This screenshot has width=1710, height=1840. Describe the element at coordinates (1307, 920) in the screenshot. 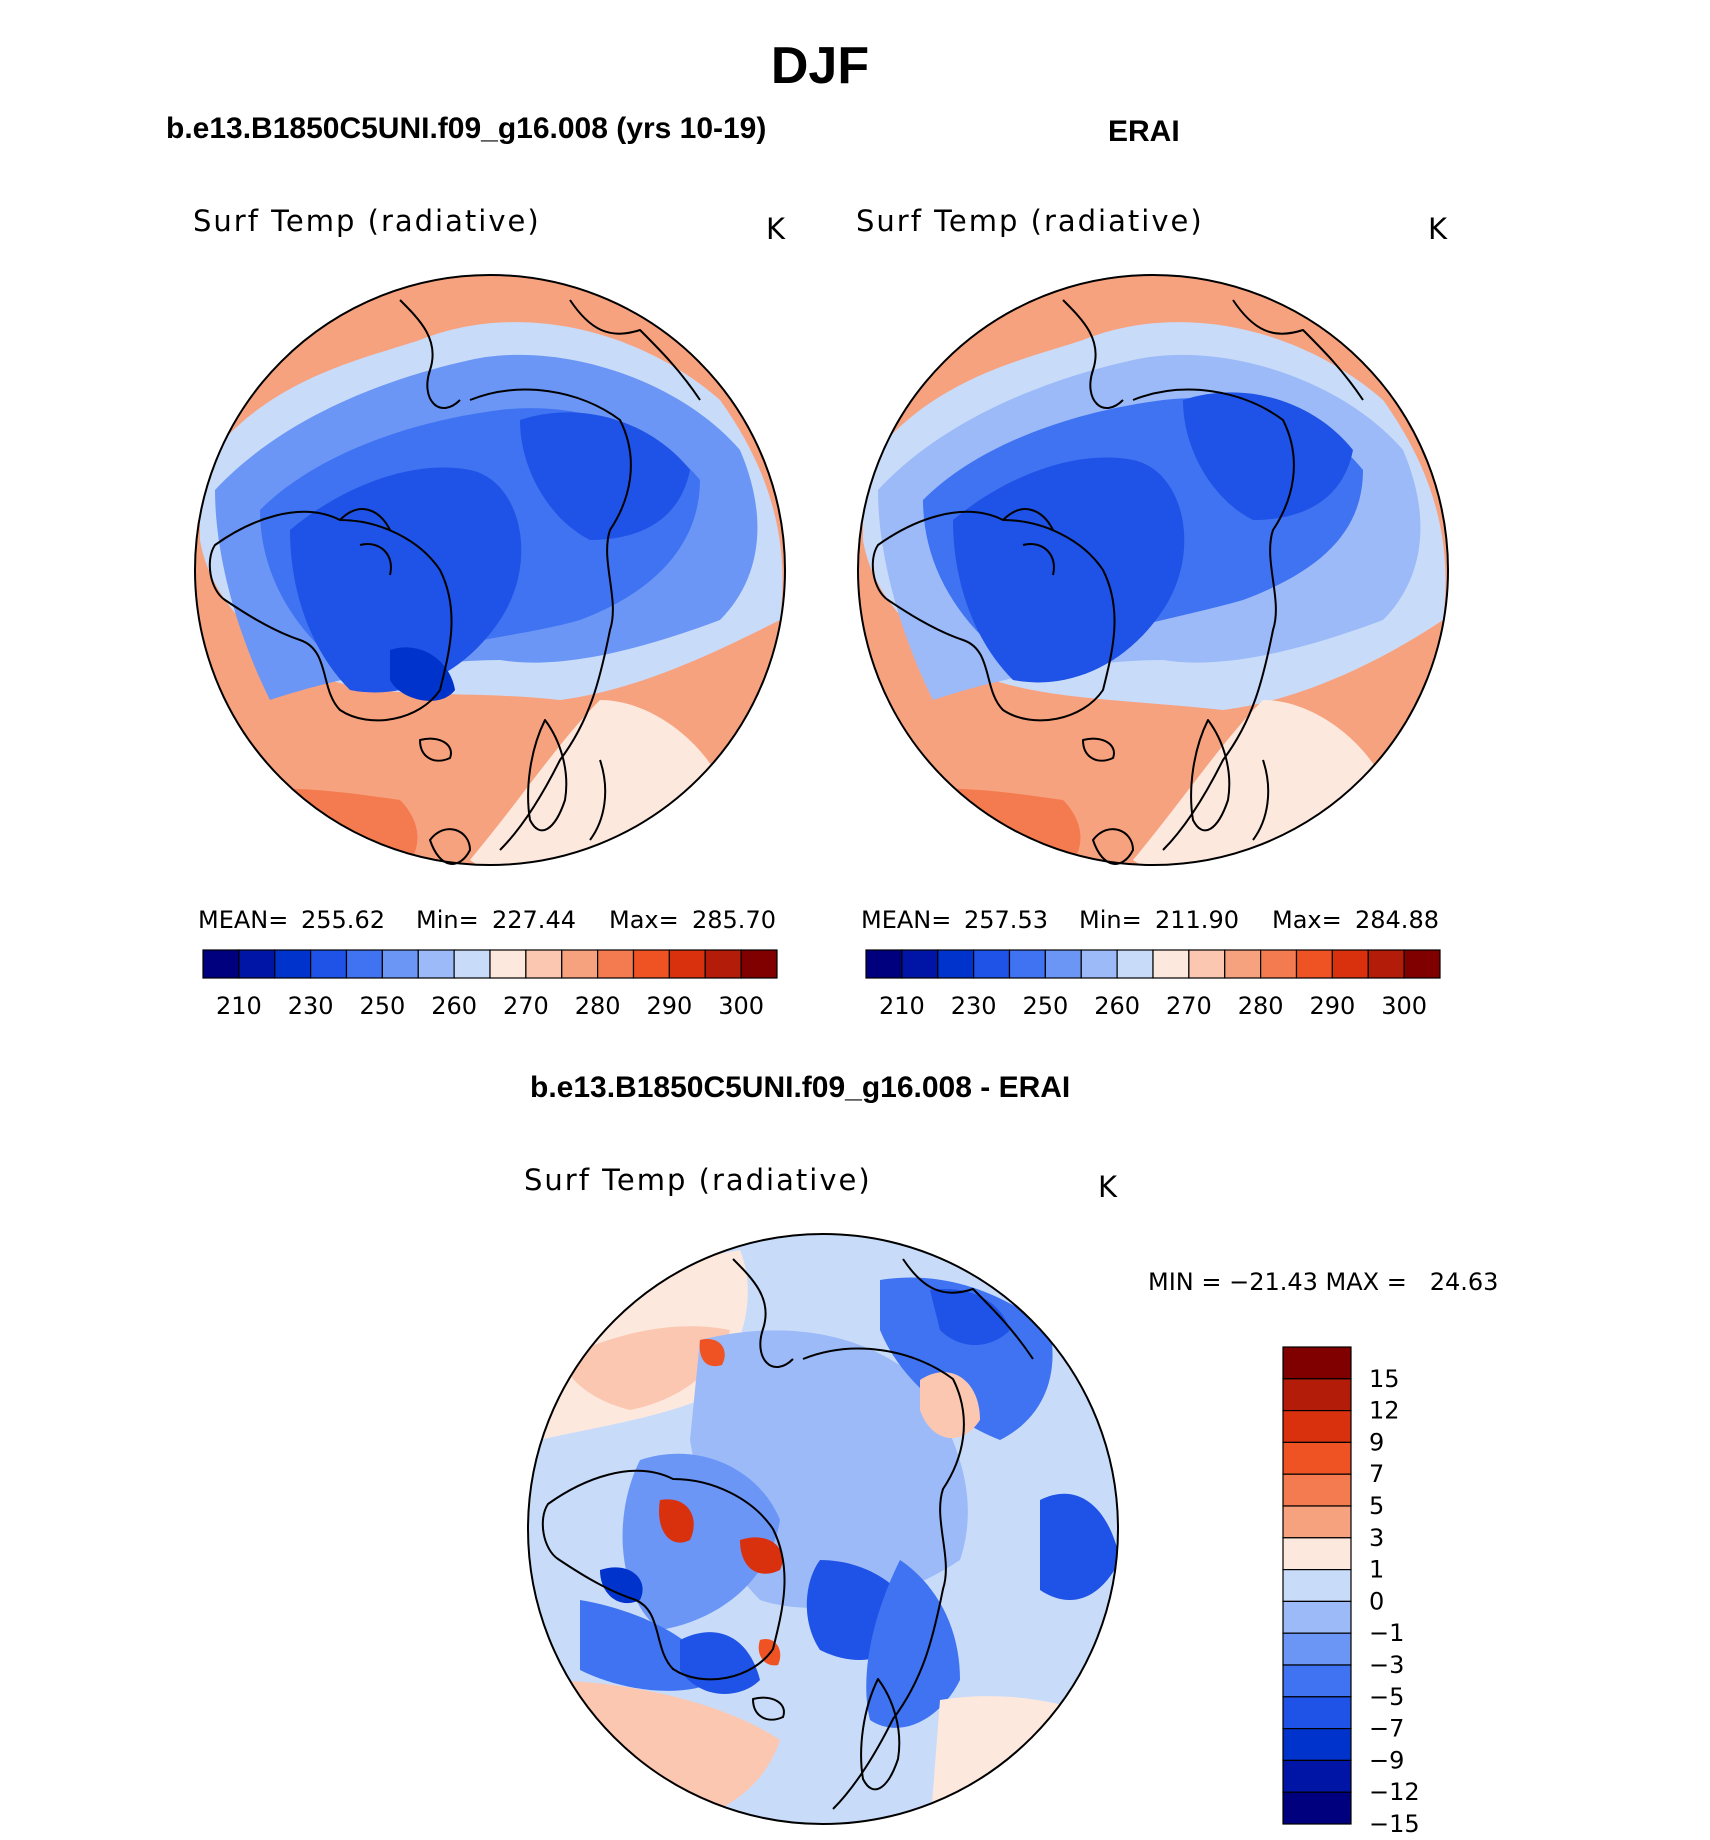

I see `obs-max-label: Max=` at that location.